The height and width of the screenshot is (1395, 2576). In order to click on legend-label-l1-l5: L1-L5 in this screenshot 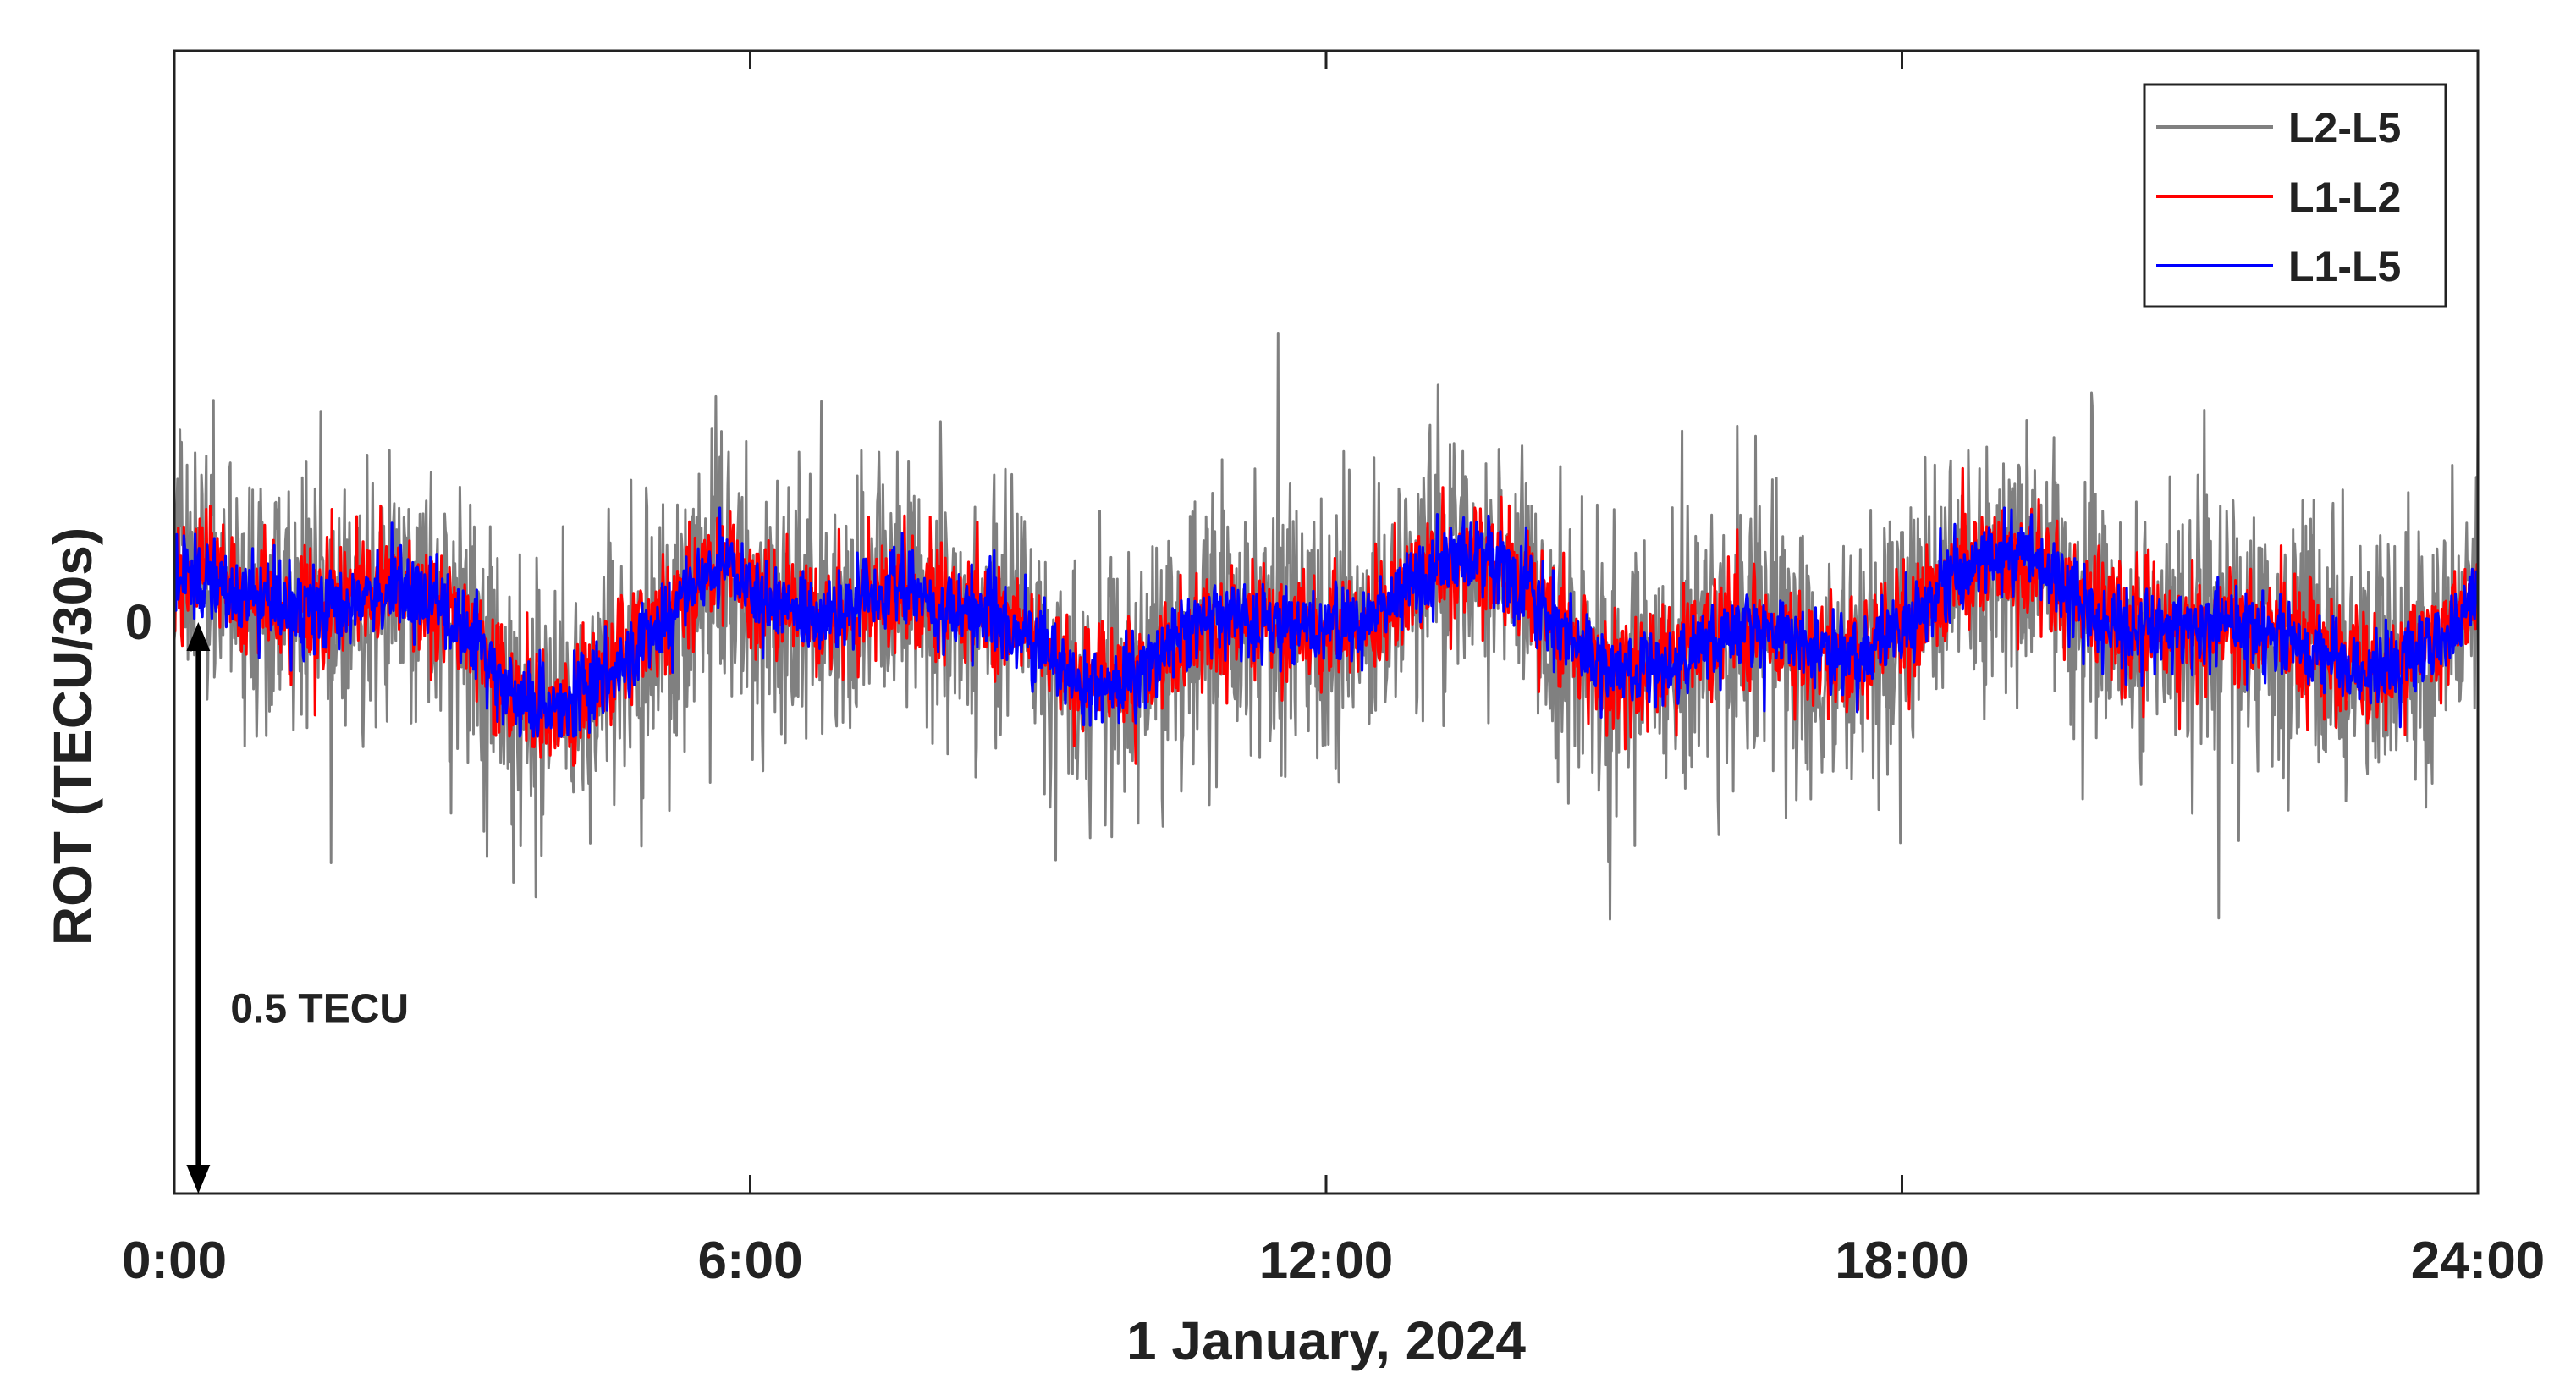, I will do `click(2344, 266)`.